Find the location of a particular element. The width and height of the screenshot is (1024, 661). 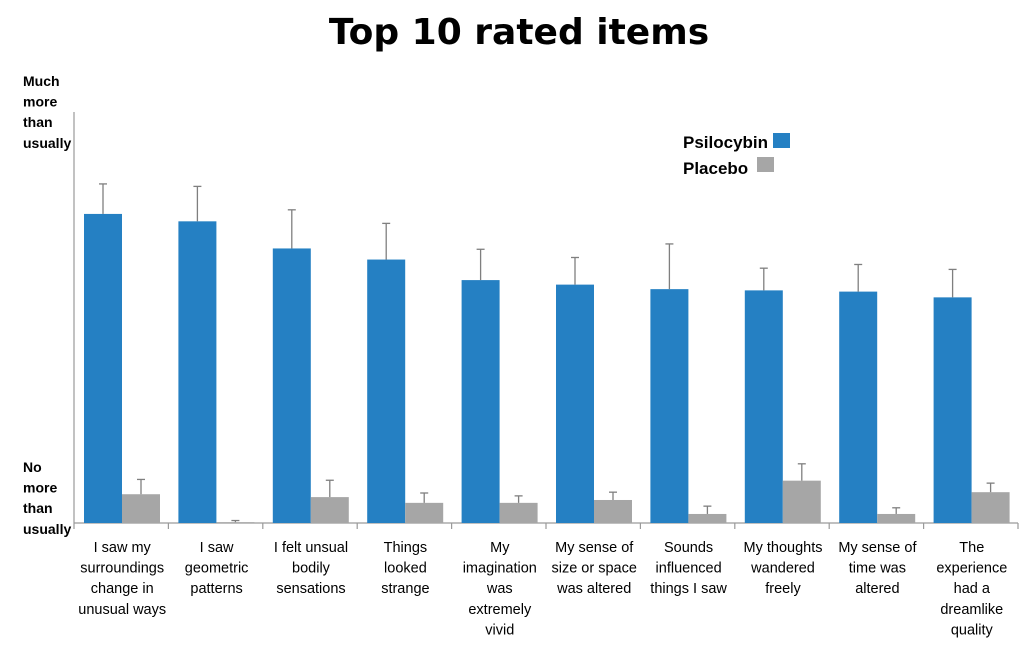

chart-title: Top 10 rated items is located at coordinates (519, 32).